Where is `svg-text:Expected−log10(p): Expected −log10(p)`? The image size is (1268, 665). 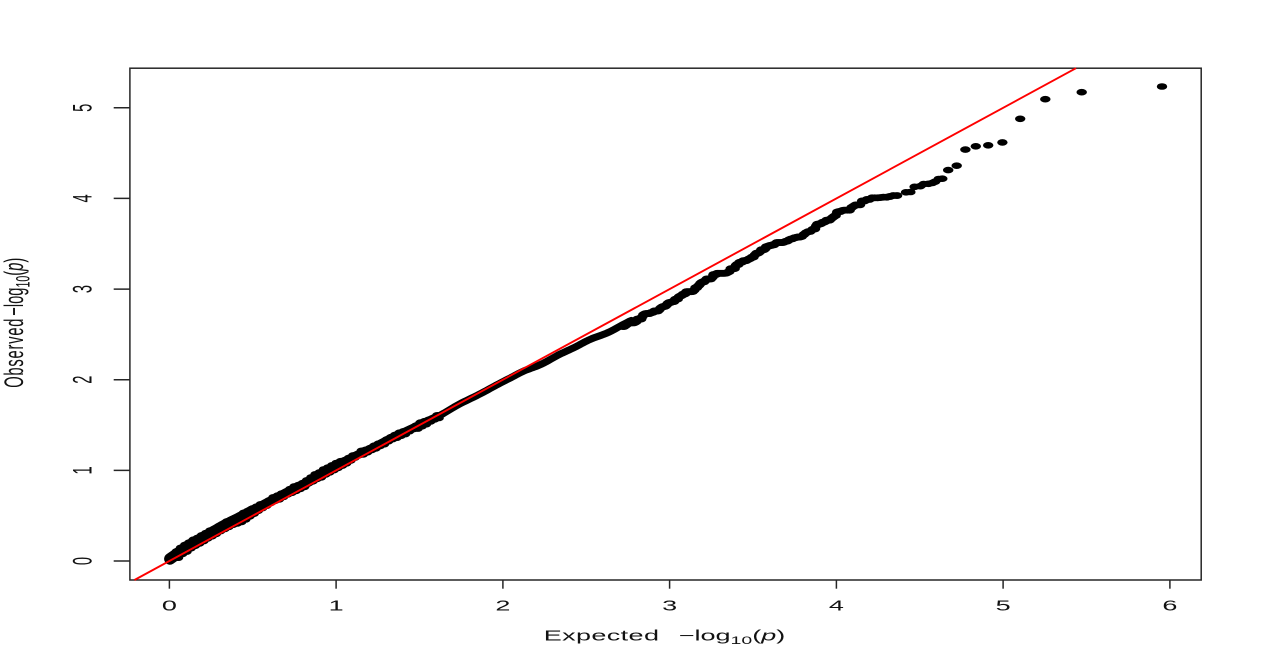
svg-text:Expected−log10(p): Expected −log10(p) is located at coordinates (665, 637).